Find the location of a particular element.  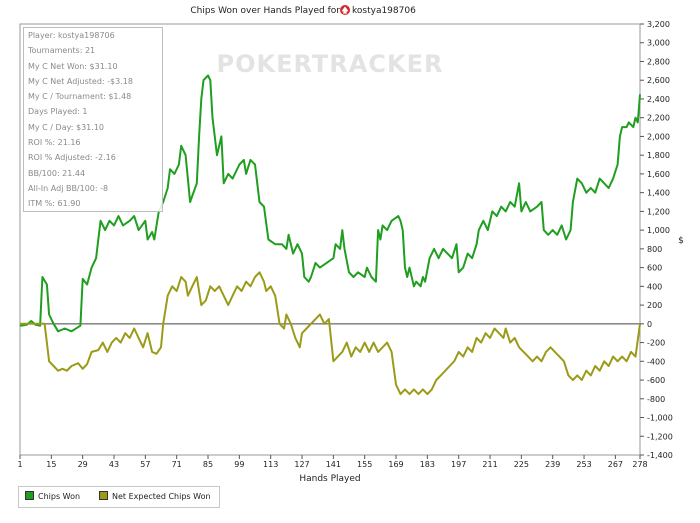

y-tick-label: 0 is located at coordinates (649, 324).